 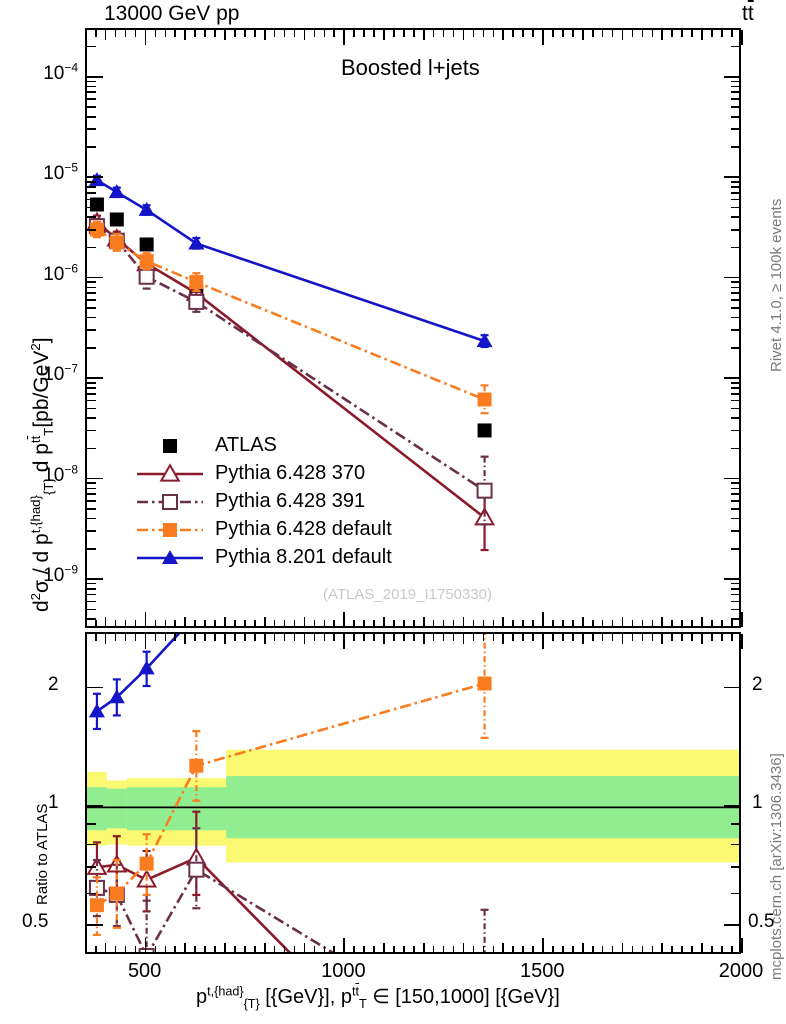 I want to click on y-tick-label: 10−8, so click(x=60, y=474).